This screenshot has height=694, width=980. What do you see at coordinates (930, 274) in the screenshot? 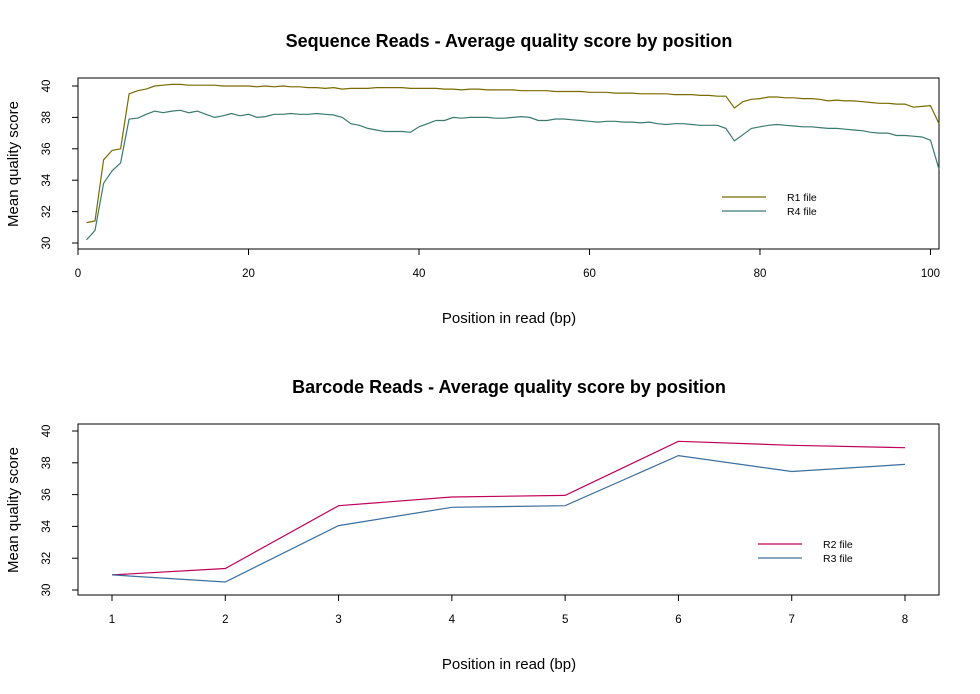
I see `x-tick-label: 100` at bounding box center [930, 274].